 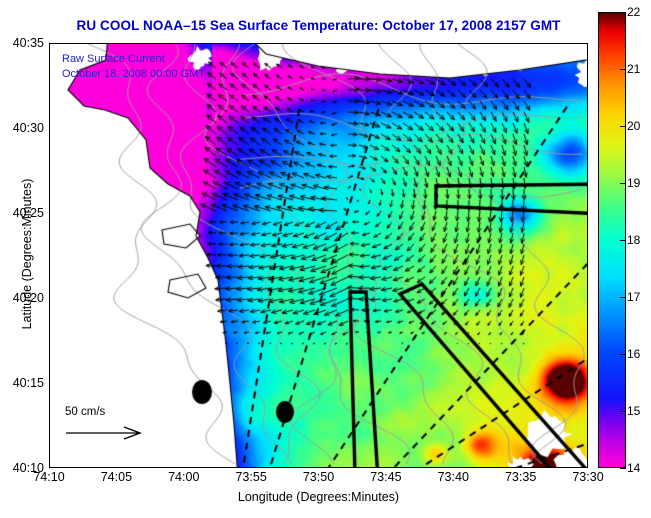 I want to click on colorbar-tick-label: 18, so click(x=634, y=240).